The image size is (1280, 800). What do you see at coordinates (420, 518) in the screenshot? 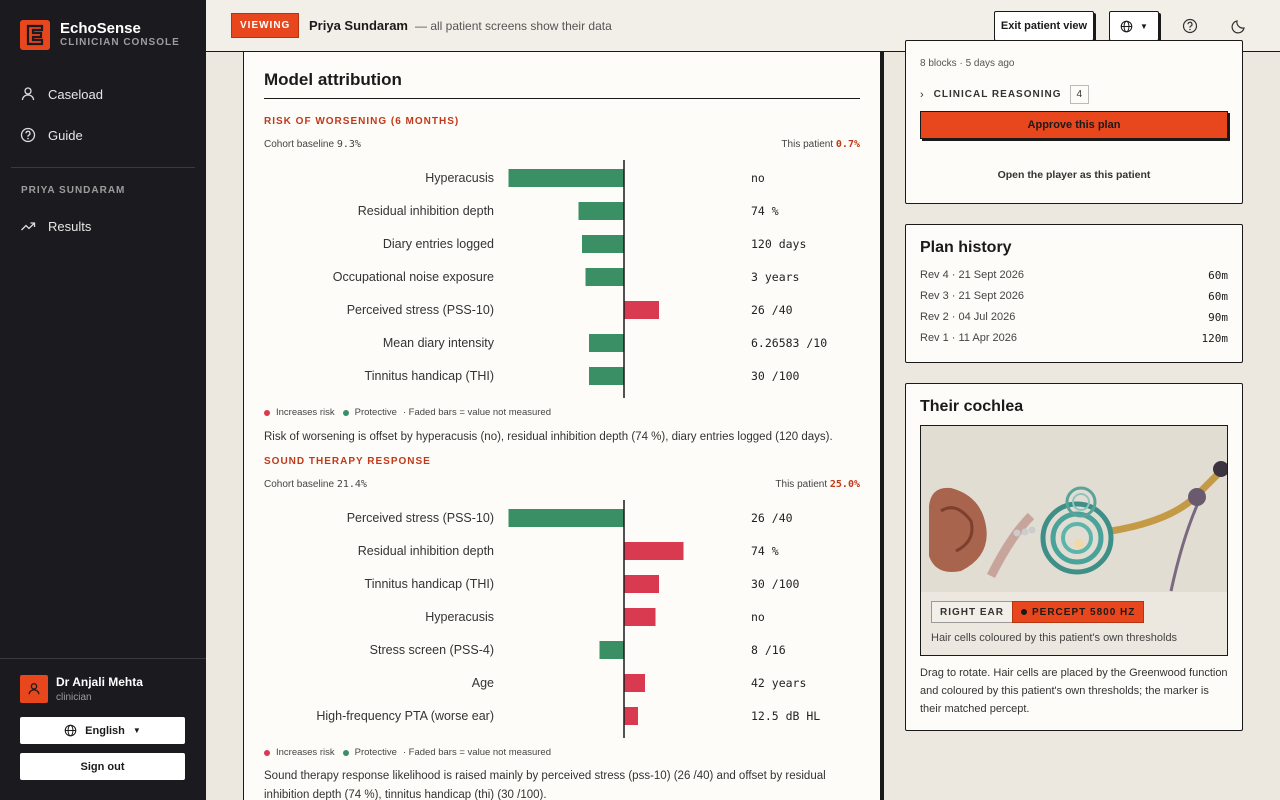
I see `category-label: Perceived stress (PSS-10)` at bounding box center [420, 518].